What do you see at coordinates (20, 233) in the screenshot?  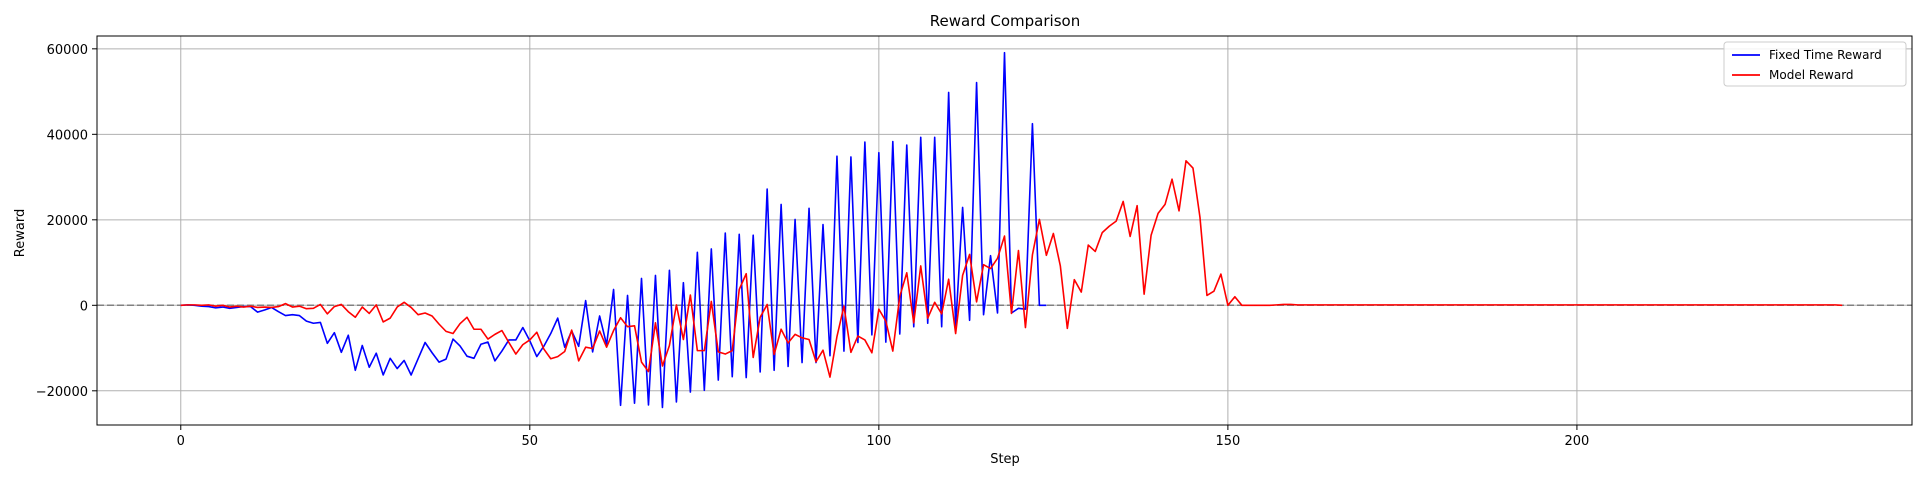 I see `y-axis-label: Reward` at bounding box center [20, 233].